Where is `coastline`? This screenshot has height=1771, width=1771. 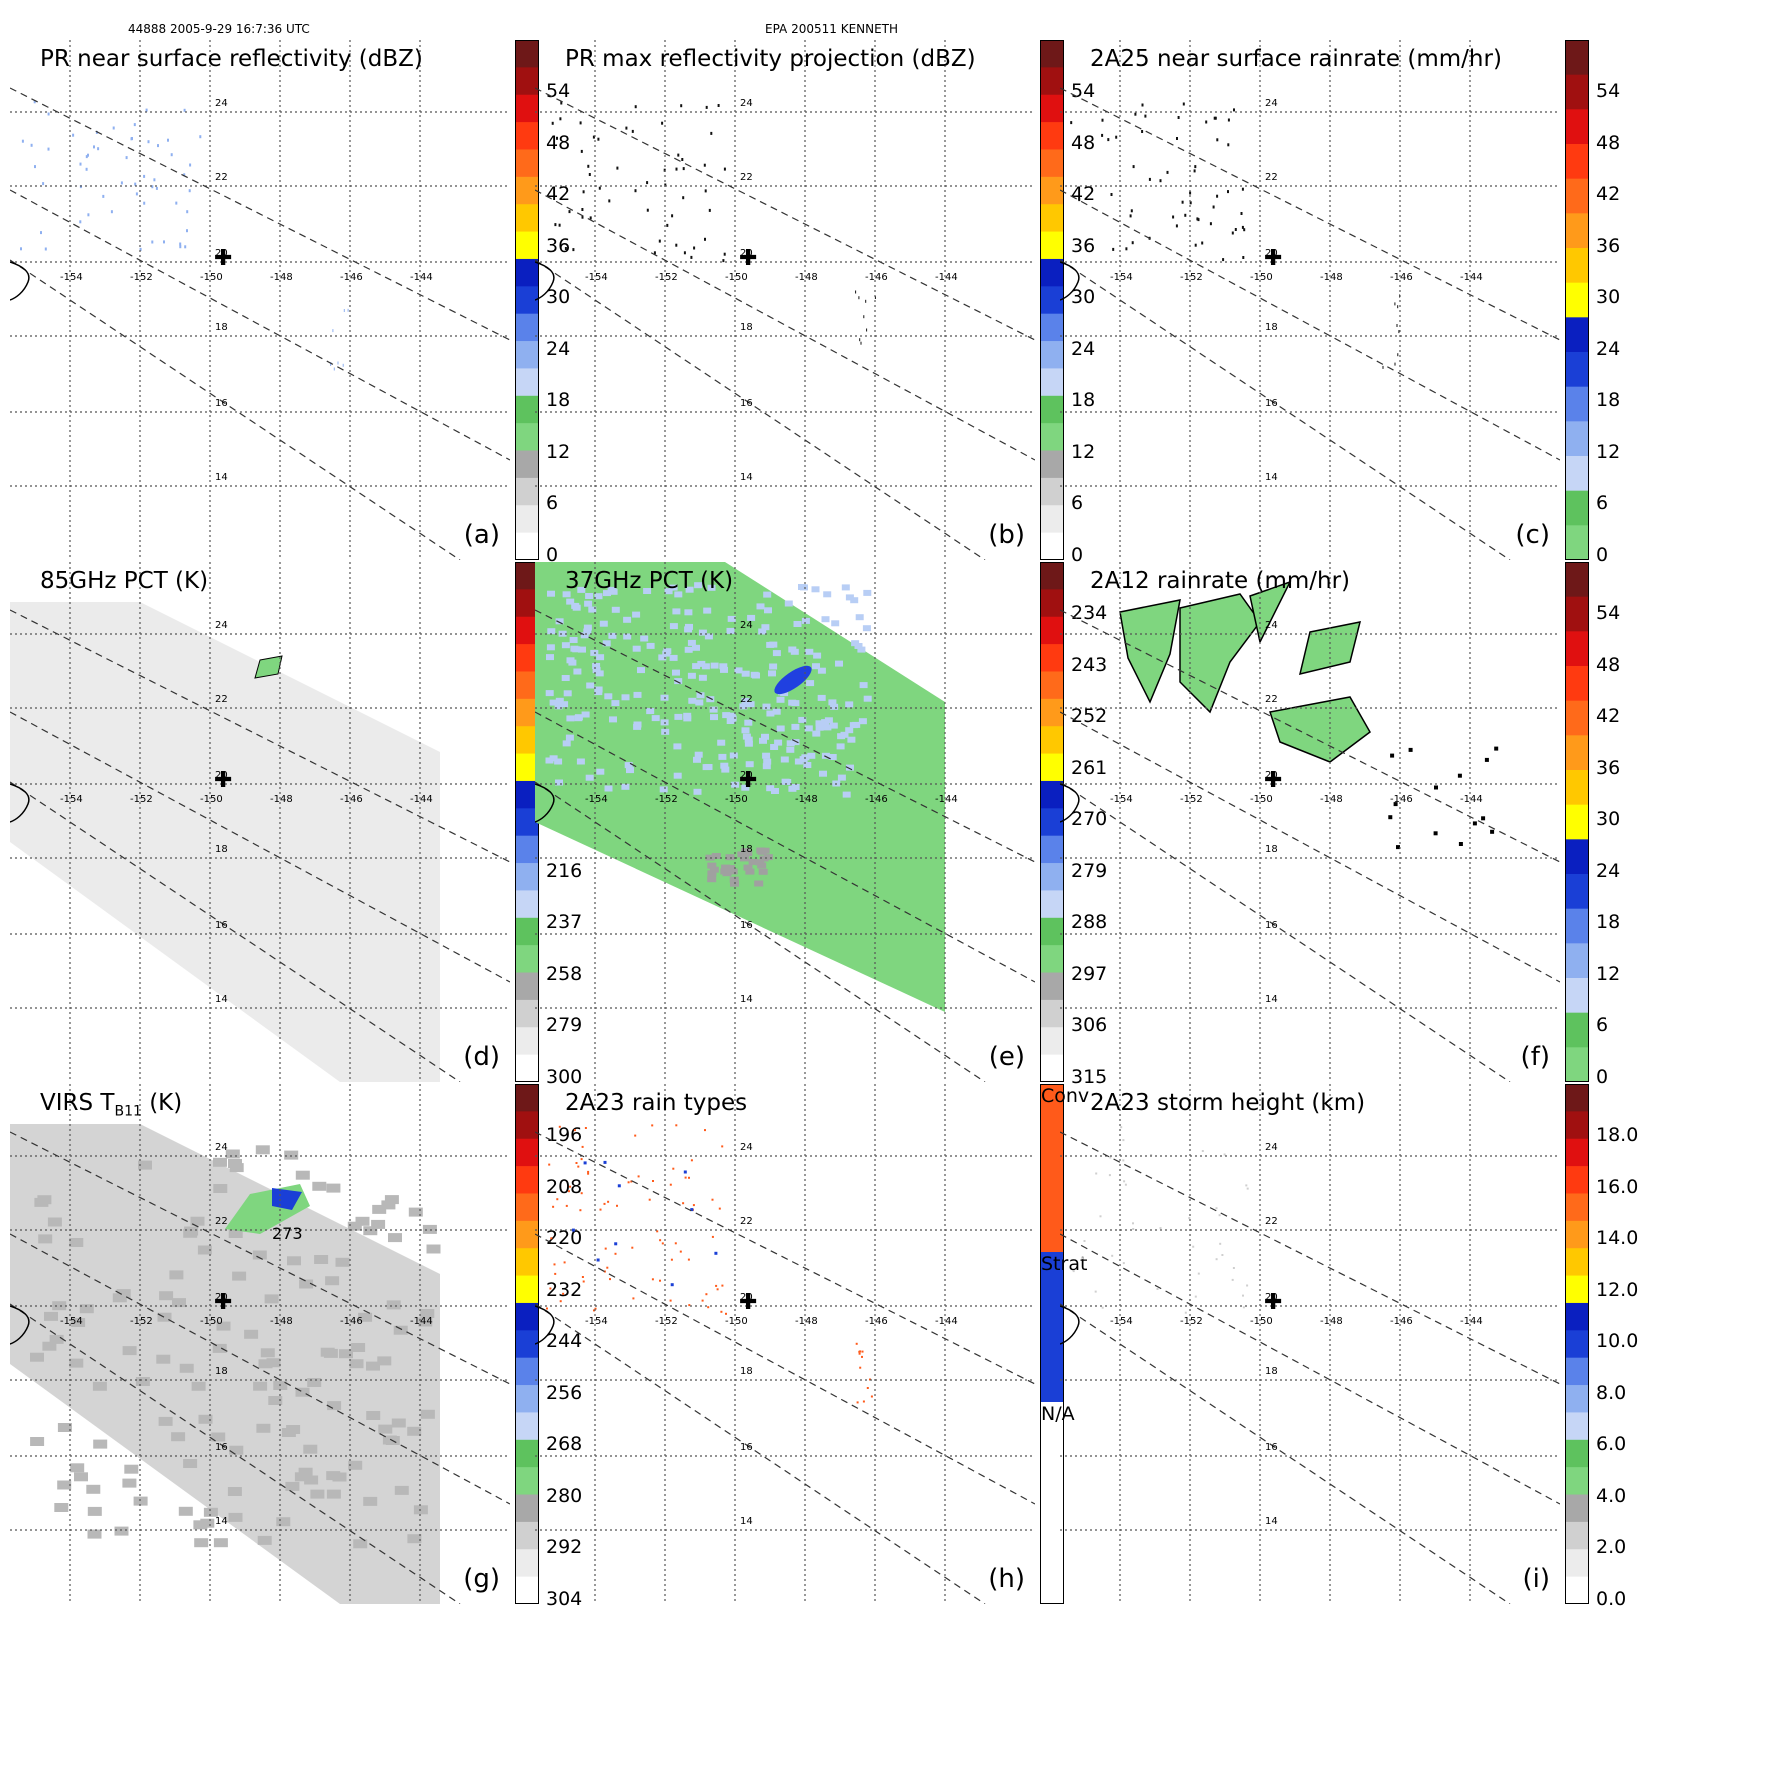
coastline is located at coordinates (20, 281).